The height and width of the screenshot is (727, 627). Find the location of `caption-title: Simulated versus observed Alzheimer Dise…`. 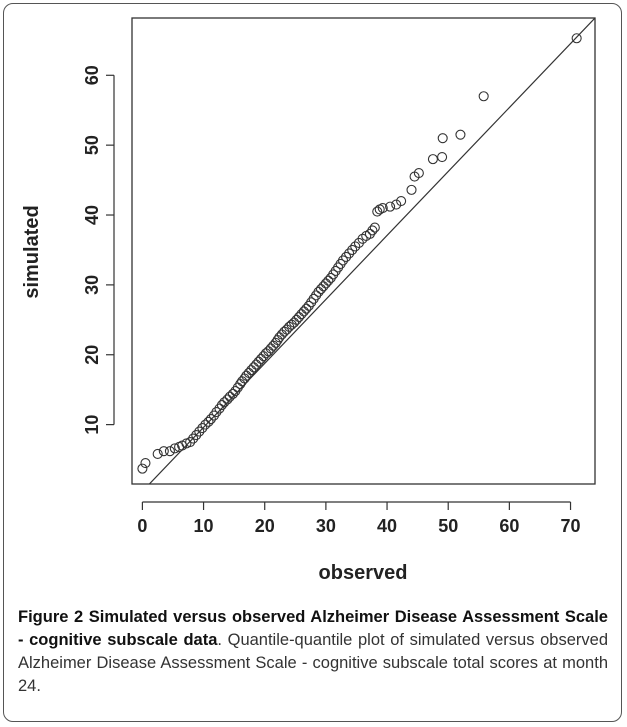

caption-title: Simulated versus observed Alzheimer Dise… is located at coordinates (313, 628).